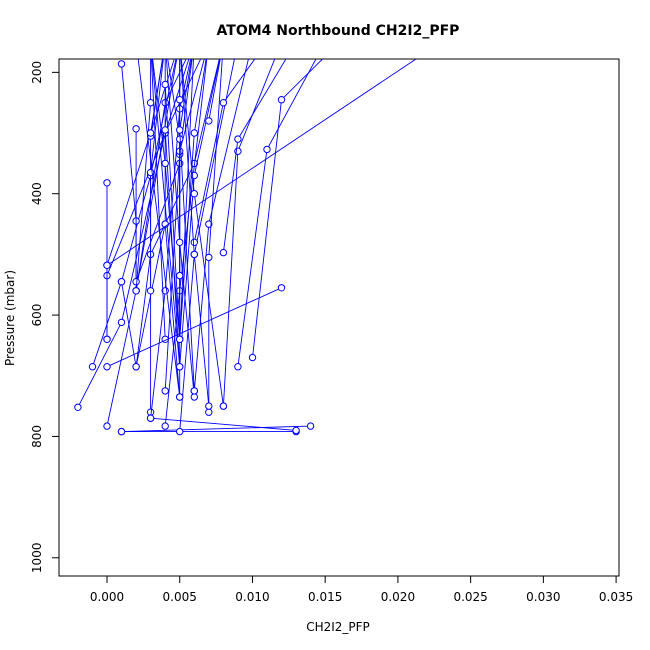  I want to click on y-tick-label: 600, so click(37, 315).